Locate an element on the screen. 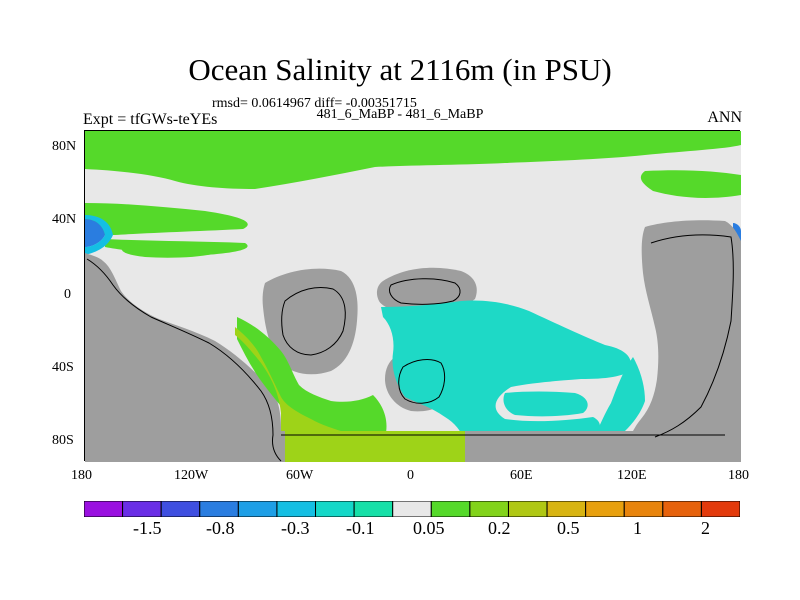 This screenshot has height=600, width=800. colorbar-label: 0.5 is located at coordinates (568, 528).